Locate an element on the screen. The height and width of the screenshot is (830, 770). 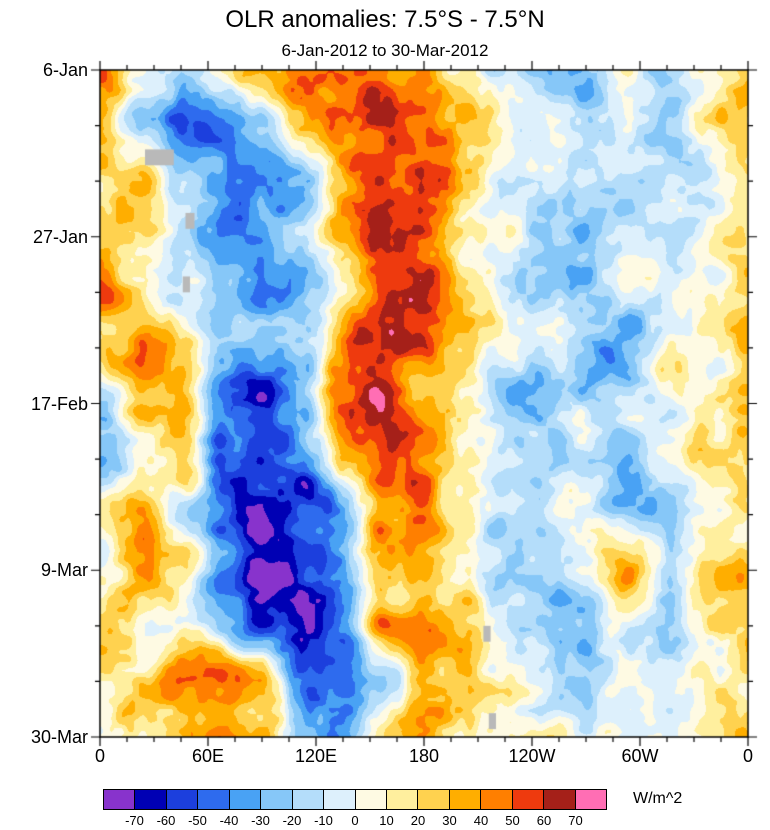
colorbar-tick-label: 50 is located at coordinates (512, 820).